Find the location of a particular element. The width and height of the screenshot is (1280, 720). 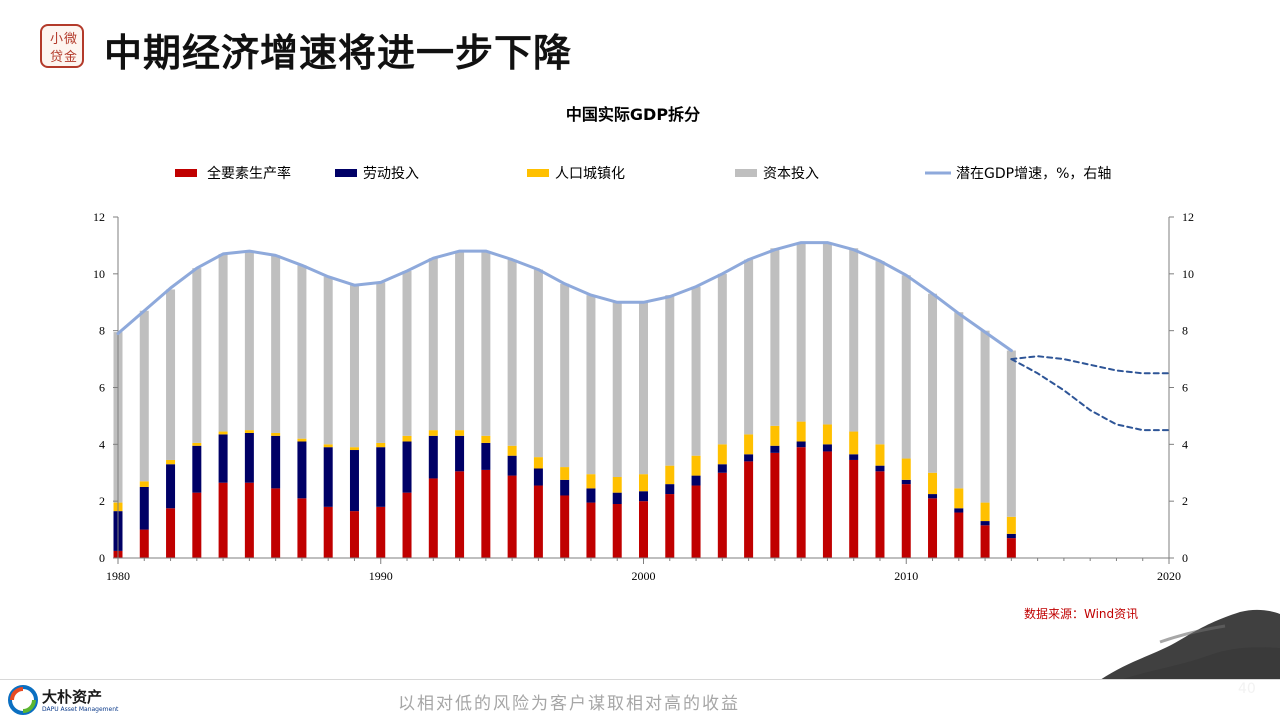

bar-3-1995 is located at coordinates (512, 450).